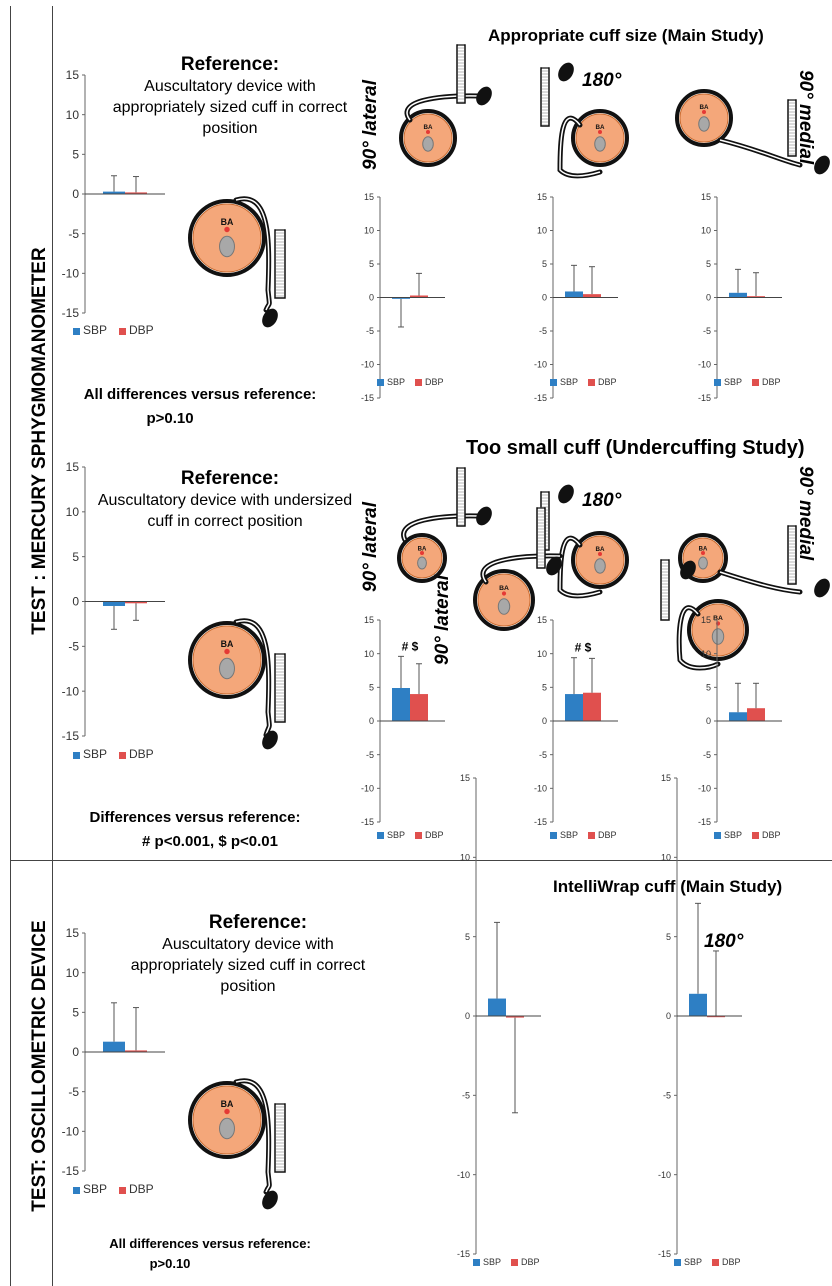  Describe the element at coordinates (576, 727) in the screenshot. I see `chart-c7: -15 -10 -5 0 5 10 15 # $ SBP DBP` at that location.